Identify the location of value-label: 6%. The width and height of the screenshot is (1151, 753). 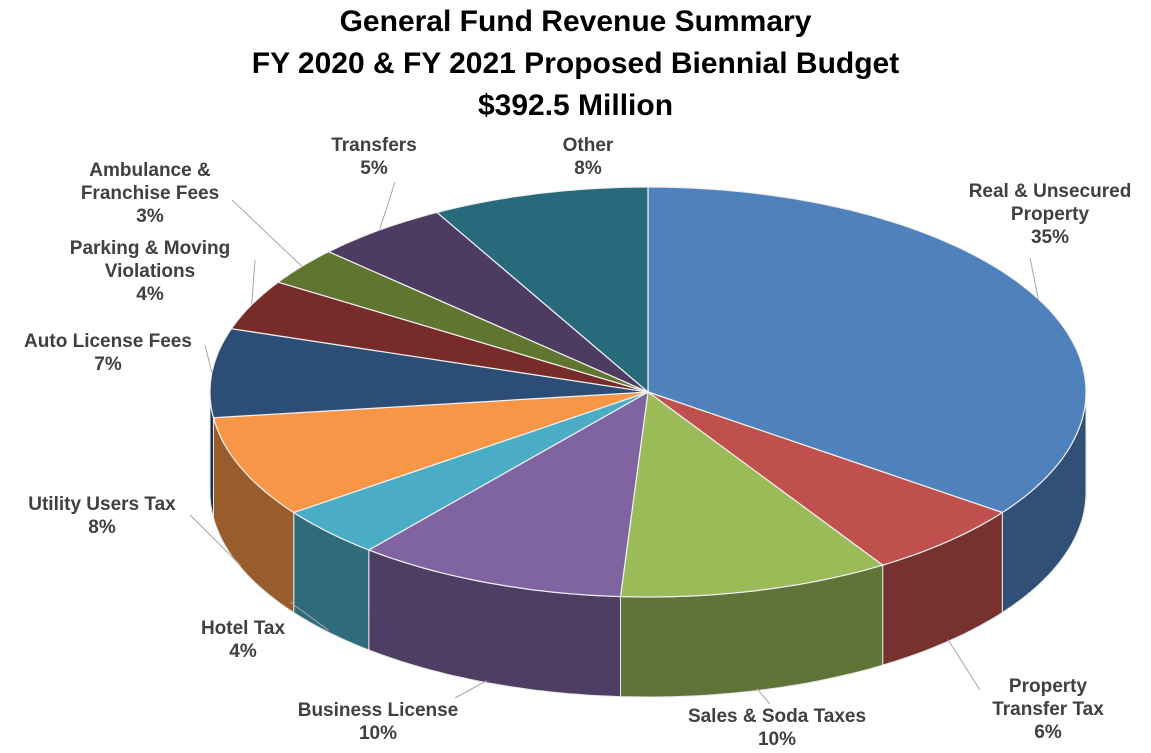
(1048, 732).